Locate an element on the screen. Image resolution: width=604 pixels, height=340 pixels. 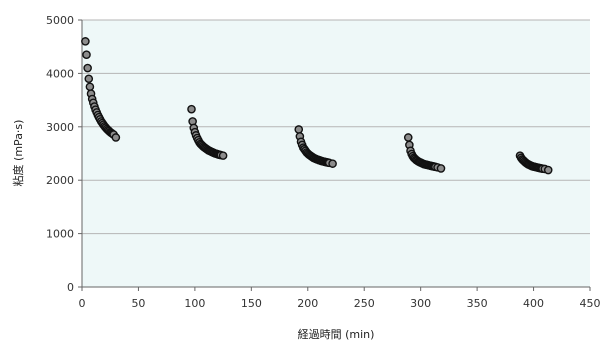
y-tick-label: 0 is located at coordinates (70, 287).